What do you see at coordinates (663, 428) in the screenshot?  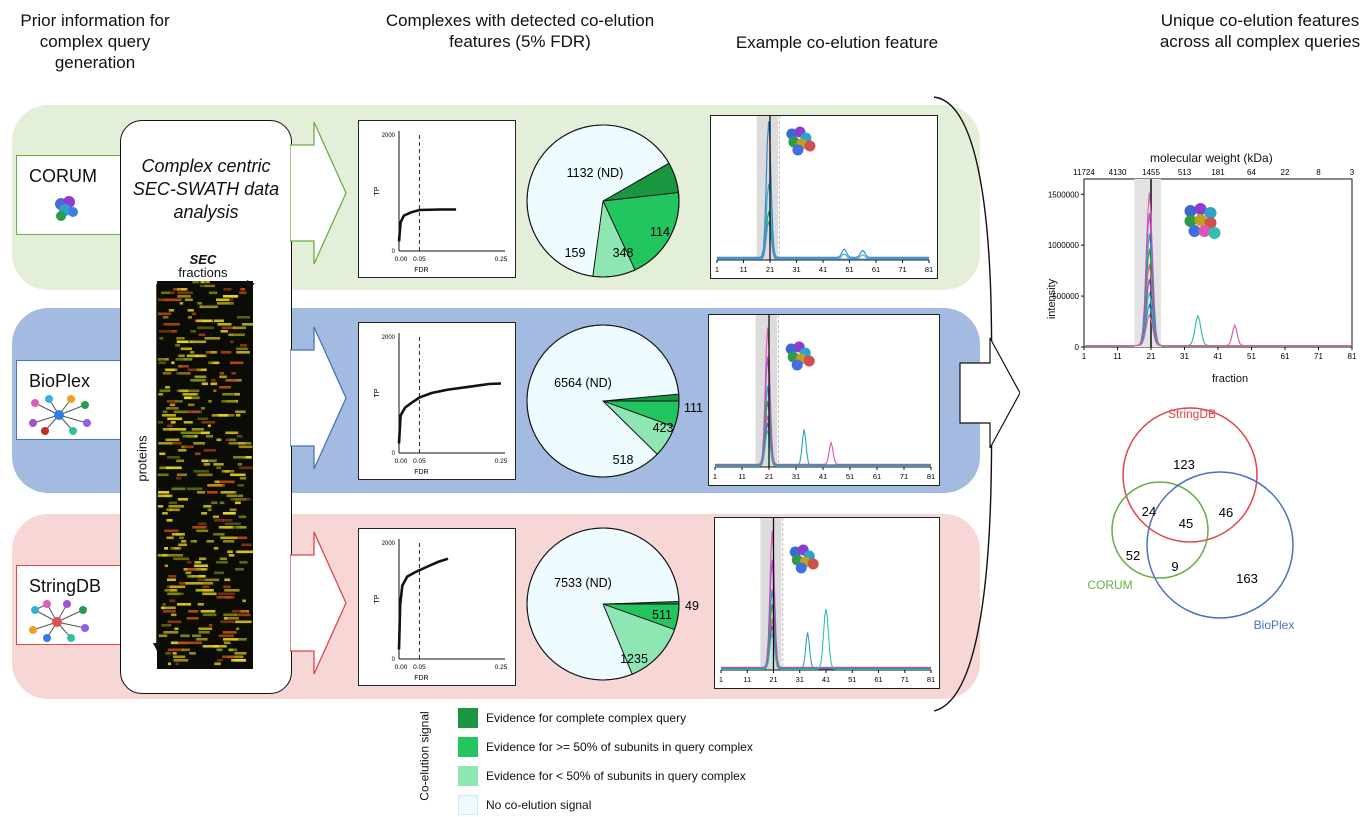 I see `pie-label: 423` at bounding box center [663, 428].